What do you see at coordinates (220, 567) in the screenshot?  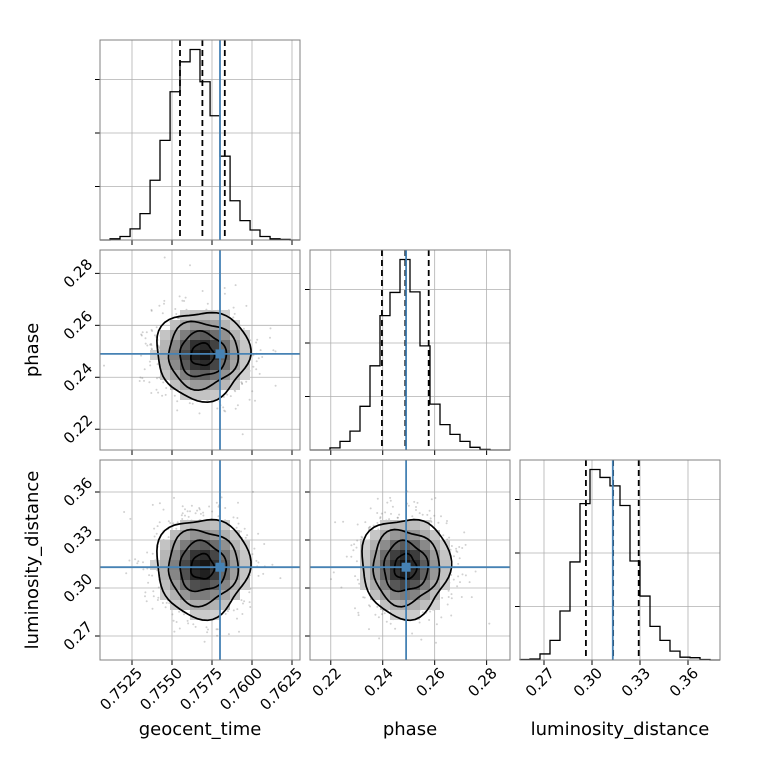 I see `truth-marker` at bounding box center [220, 567].